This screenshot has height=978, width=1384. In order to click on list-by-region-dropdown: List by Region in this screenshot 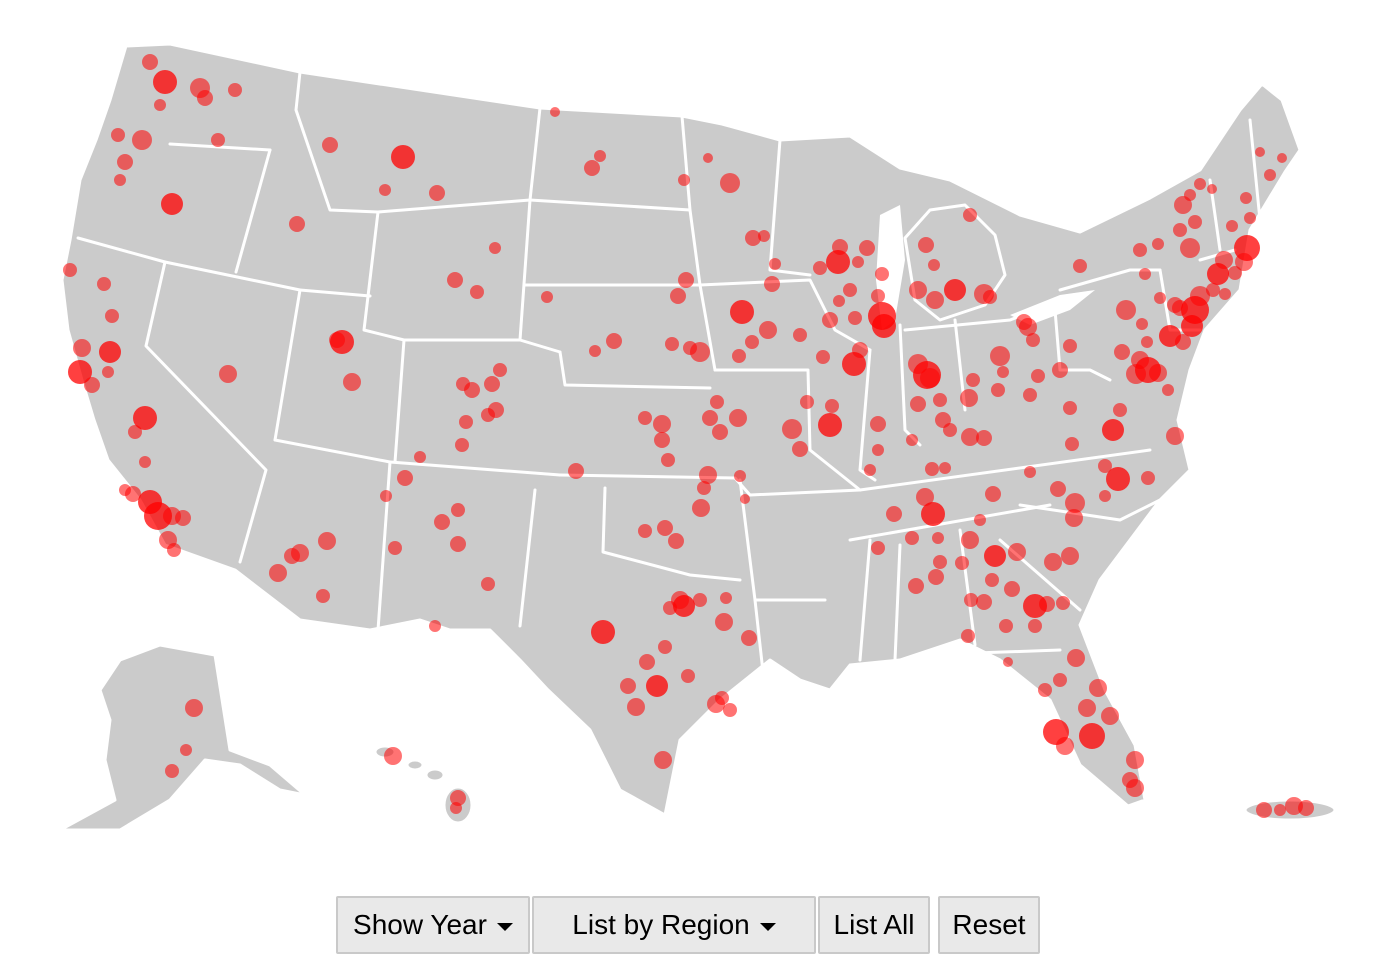, I will do `click(674, 925)`.